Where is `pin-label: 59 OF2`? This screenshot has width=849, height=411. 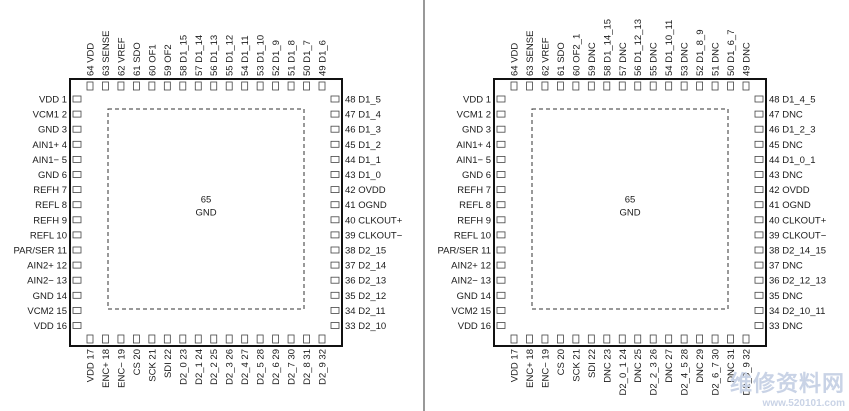 pin-label: 59 OF2 is located at coordinates (168, 60).